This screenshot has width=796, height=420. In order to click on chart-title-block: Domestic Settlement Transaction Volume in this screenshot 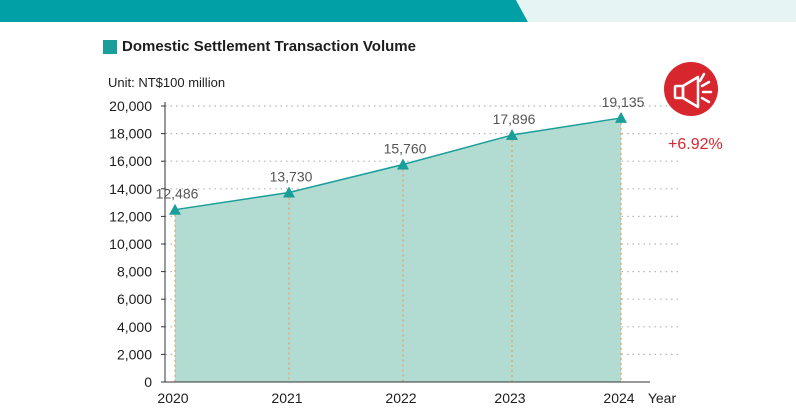, I will do `click(259, 46)`.